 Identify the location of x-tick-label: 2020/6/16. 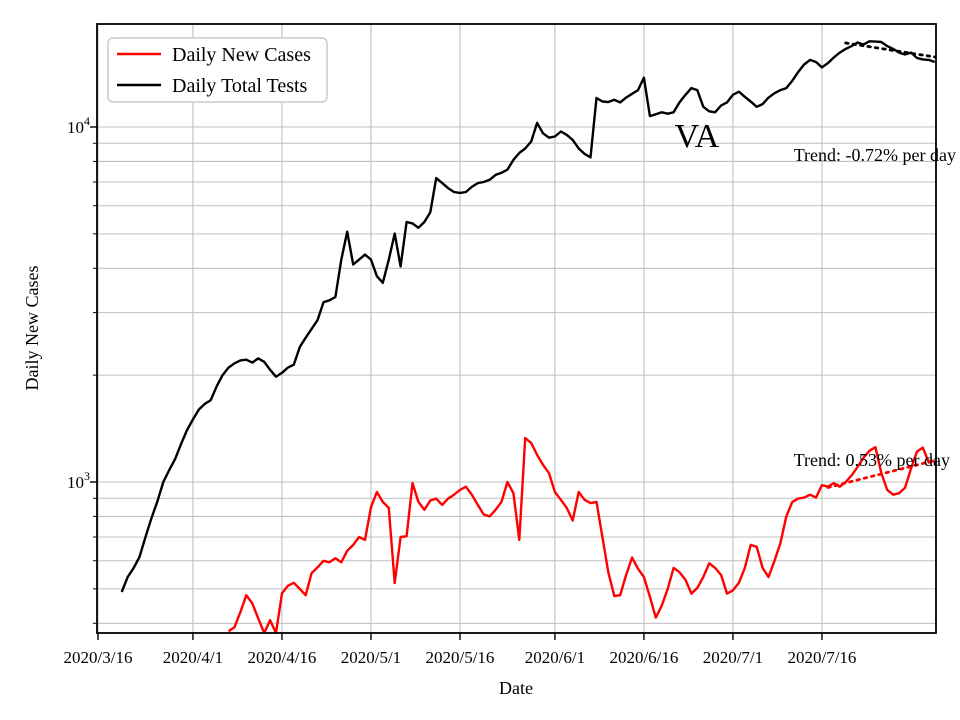
(643, 657).